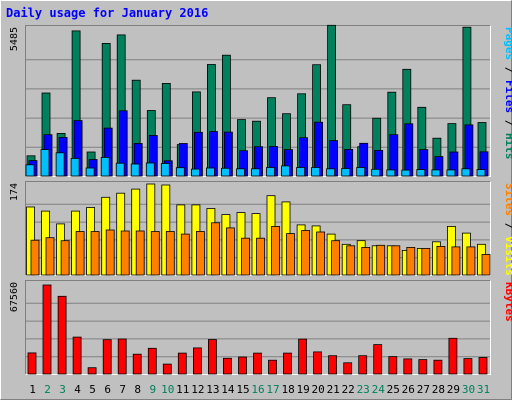 Image resolution: width=512 pixels, height=400 pixels. I want to click on x-tick-label-day-24: 24, so click(379, 389).